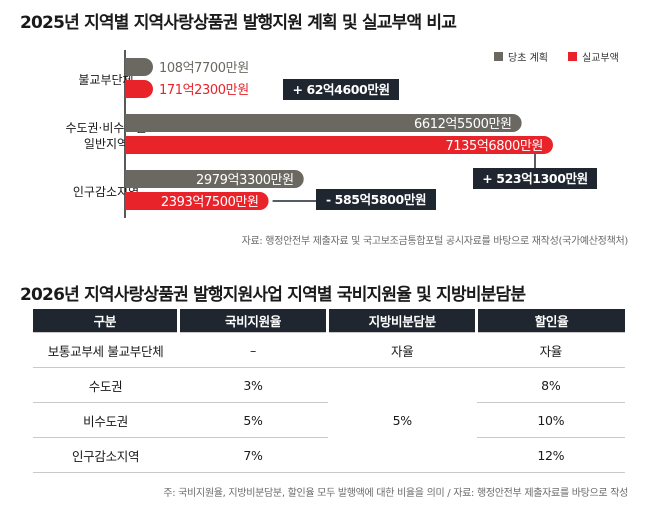 The height and width of the screenshot is (508, 658). What do you see at coordinates (204, 90) in the screenshot?
I see `data-label-actual: 171억2300만원` at bounding box center [204, 90].